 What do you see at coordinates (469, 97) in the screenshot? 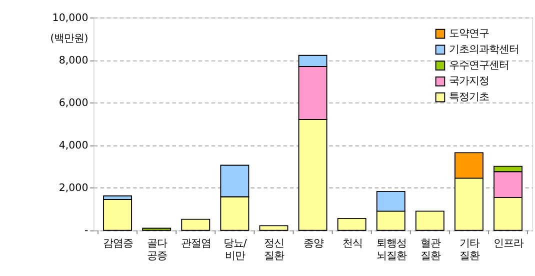
I see `legend-label: 특정기초` at bounding box center [469, 97].